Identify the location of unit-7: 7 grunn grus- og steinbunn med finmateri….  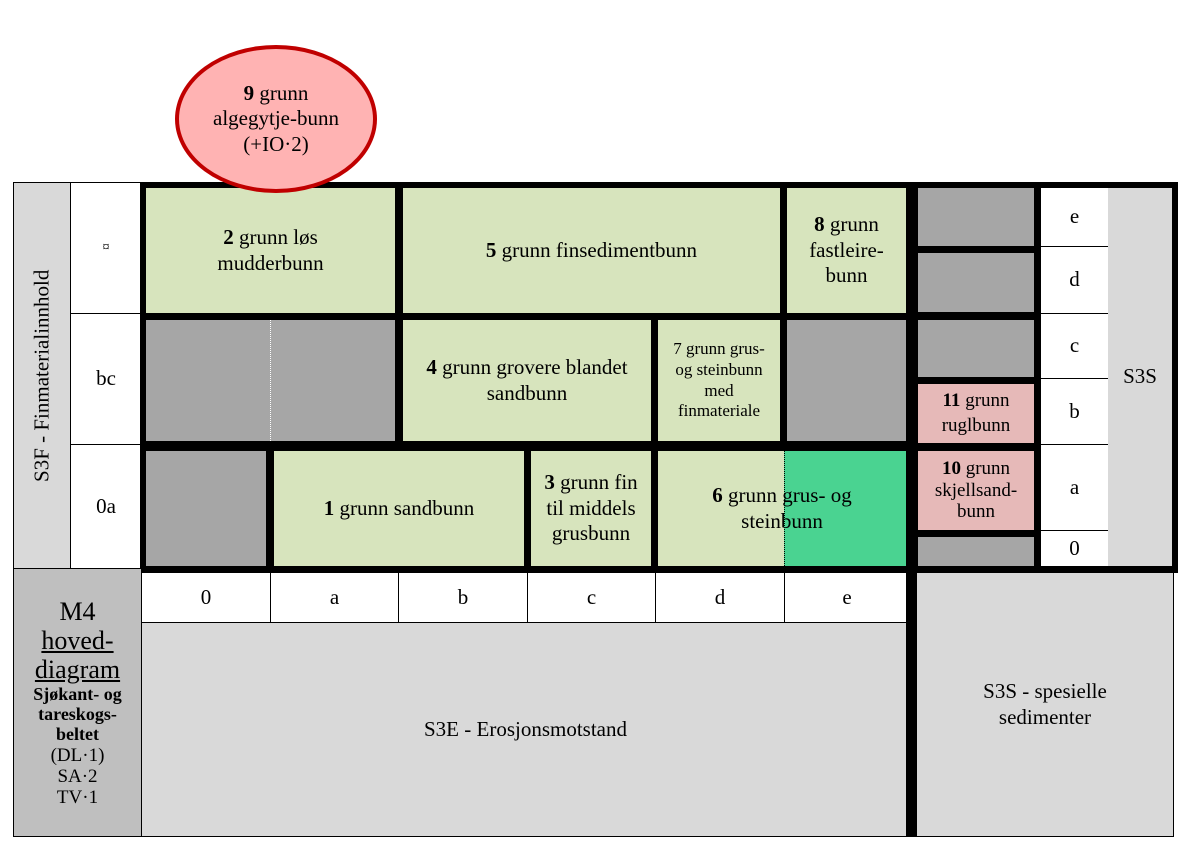
(719, 380).